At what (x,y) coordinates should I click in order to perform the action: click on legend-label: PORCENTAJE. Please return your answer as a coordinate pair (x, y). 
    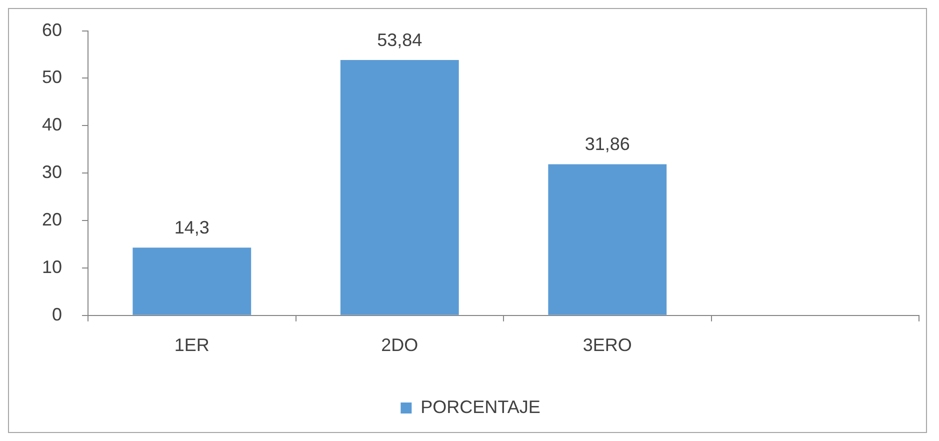
    Looking at the image, I should click on (480, 406).